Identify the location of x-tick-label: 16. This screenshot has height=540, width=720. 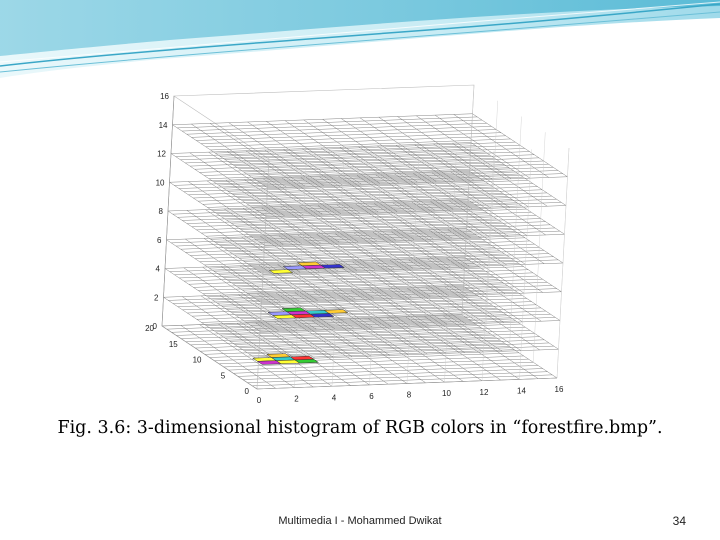
(559, 389).